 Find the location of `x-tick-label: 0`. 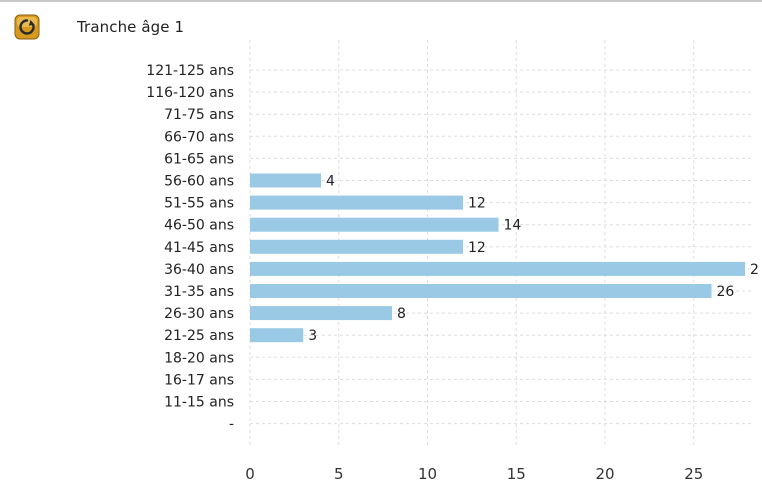

x-tick-label: 0 is located at coordinates (250, 474).